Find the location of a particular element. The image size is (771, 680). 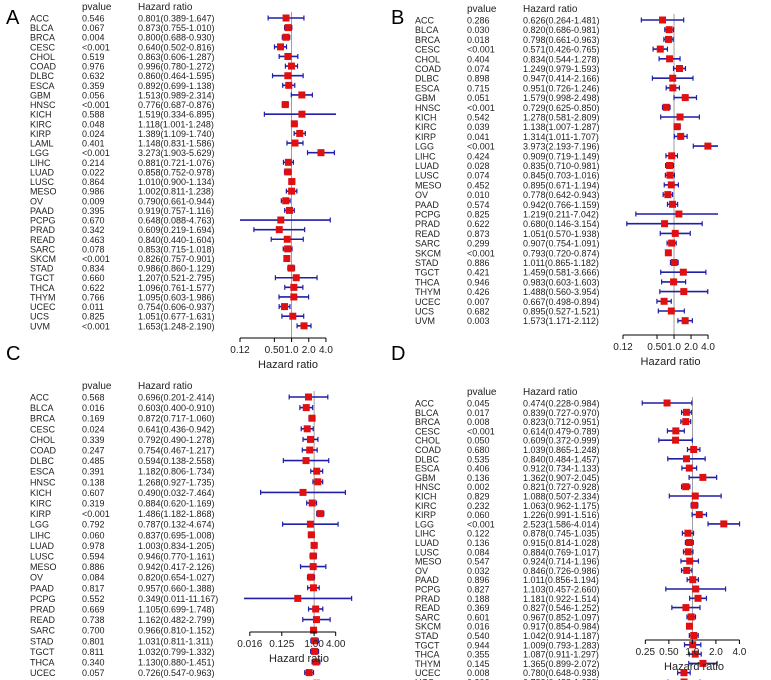

row-hazard-ratio: 0.640(0.502-0.816) is located at coordinates (176, 47).